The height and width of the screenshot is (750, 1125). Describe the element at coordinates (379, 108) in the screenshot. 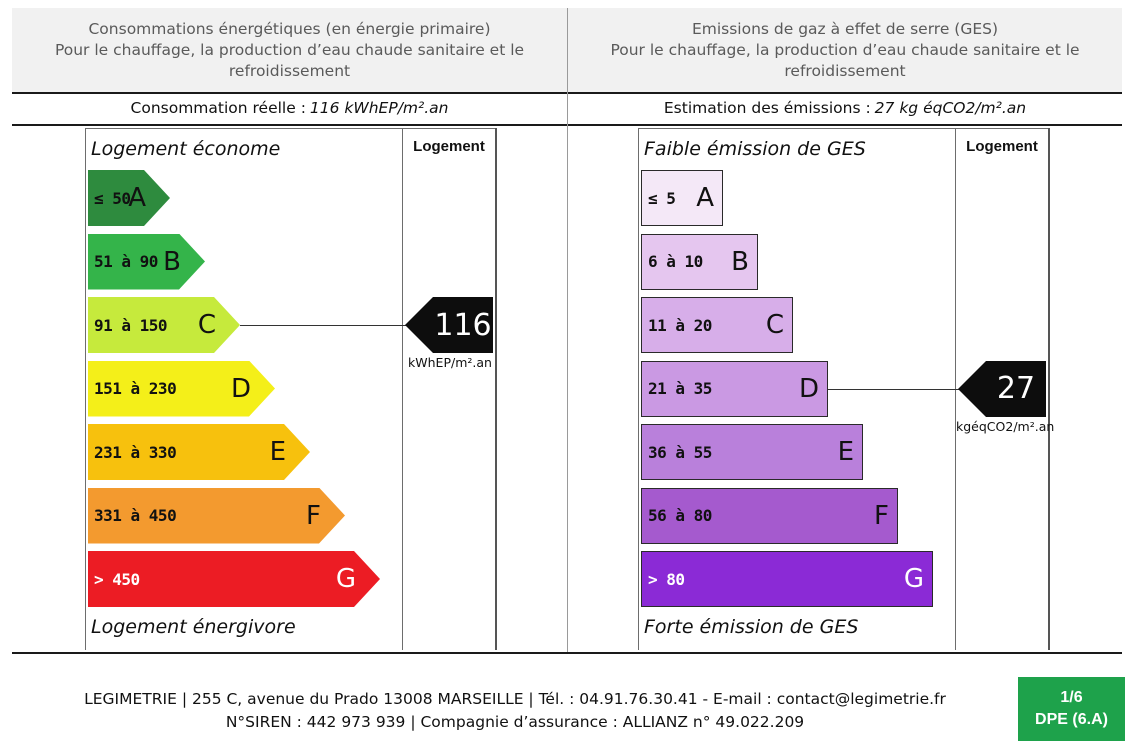

I see `energy-summary-value: 116 kWhEP/m².an` at that location.